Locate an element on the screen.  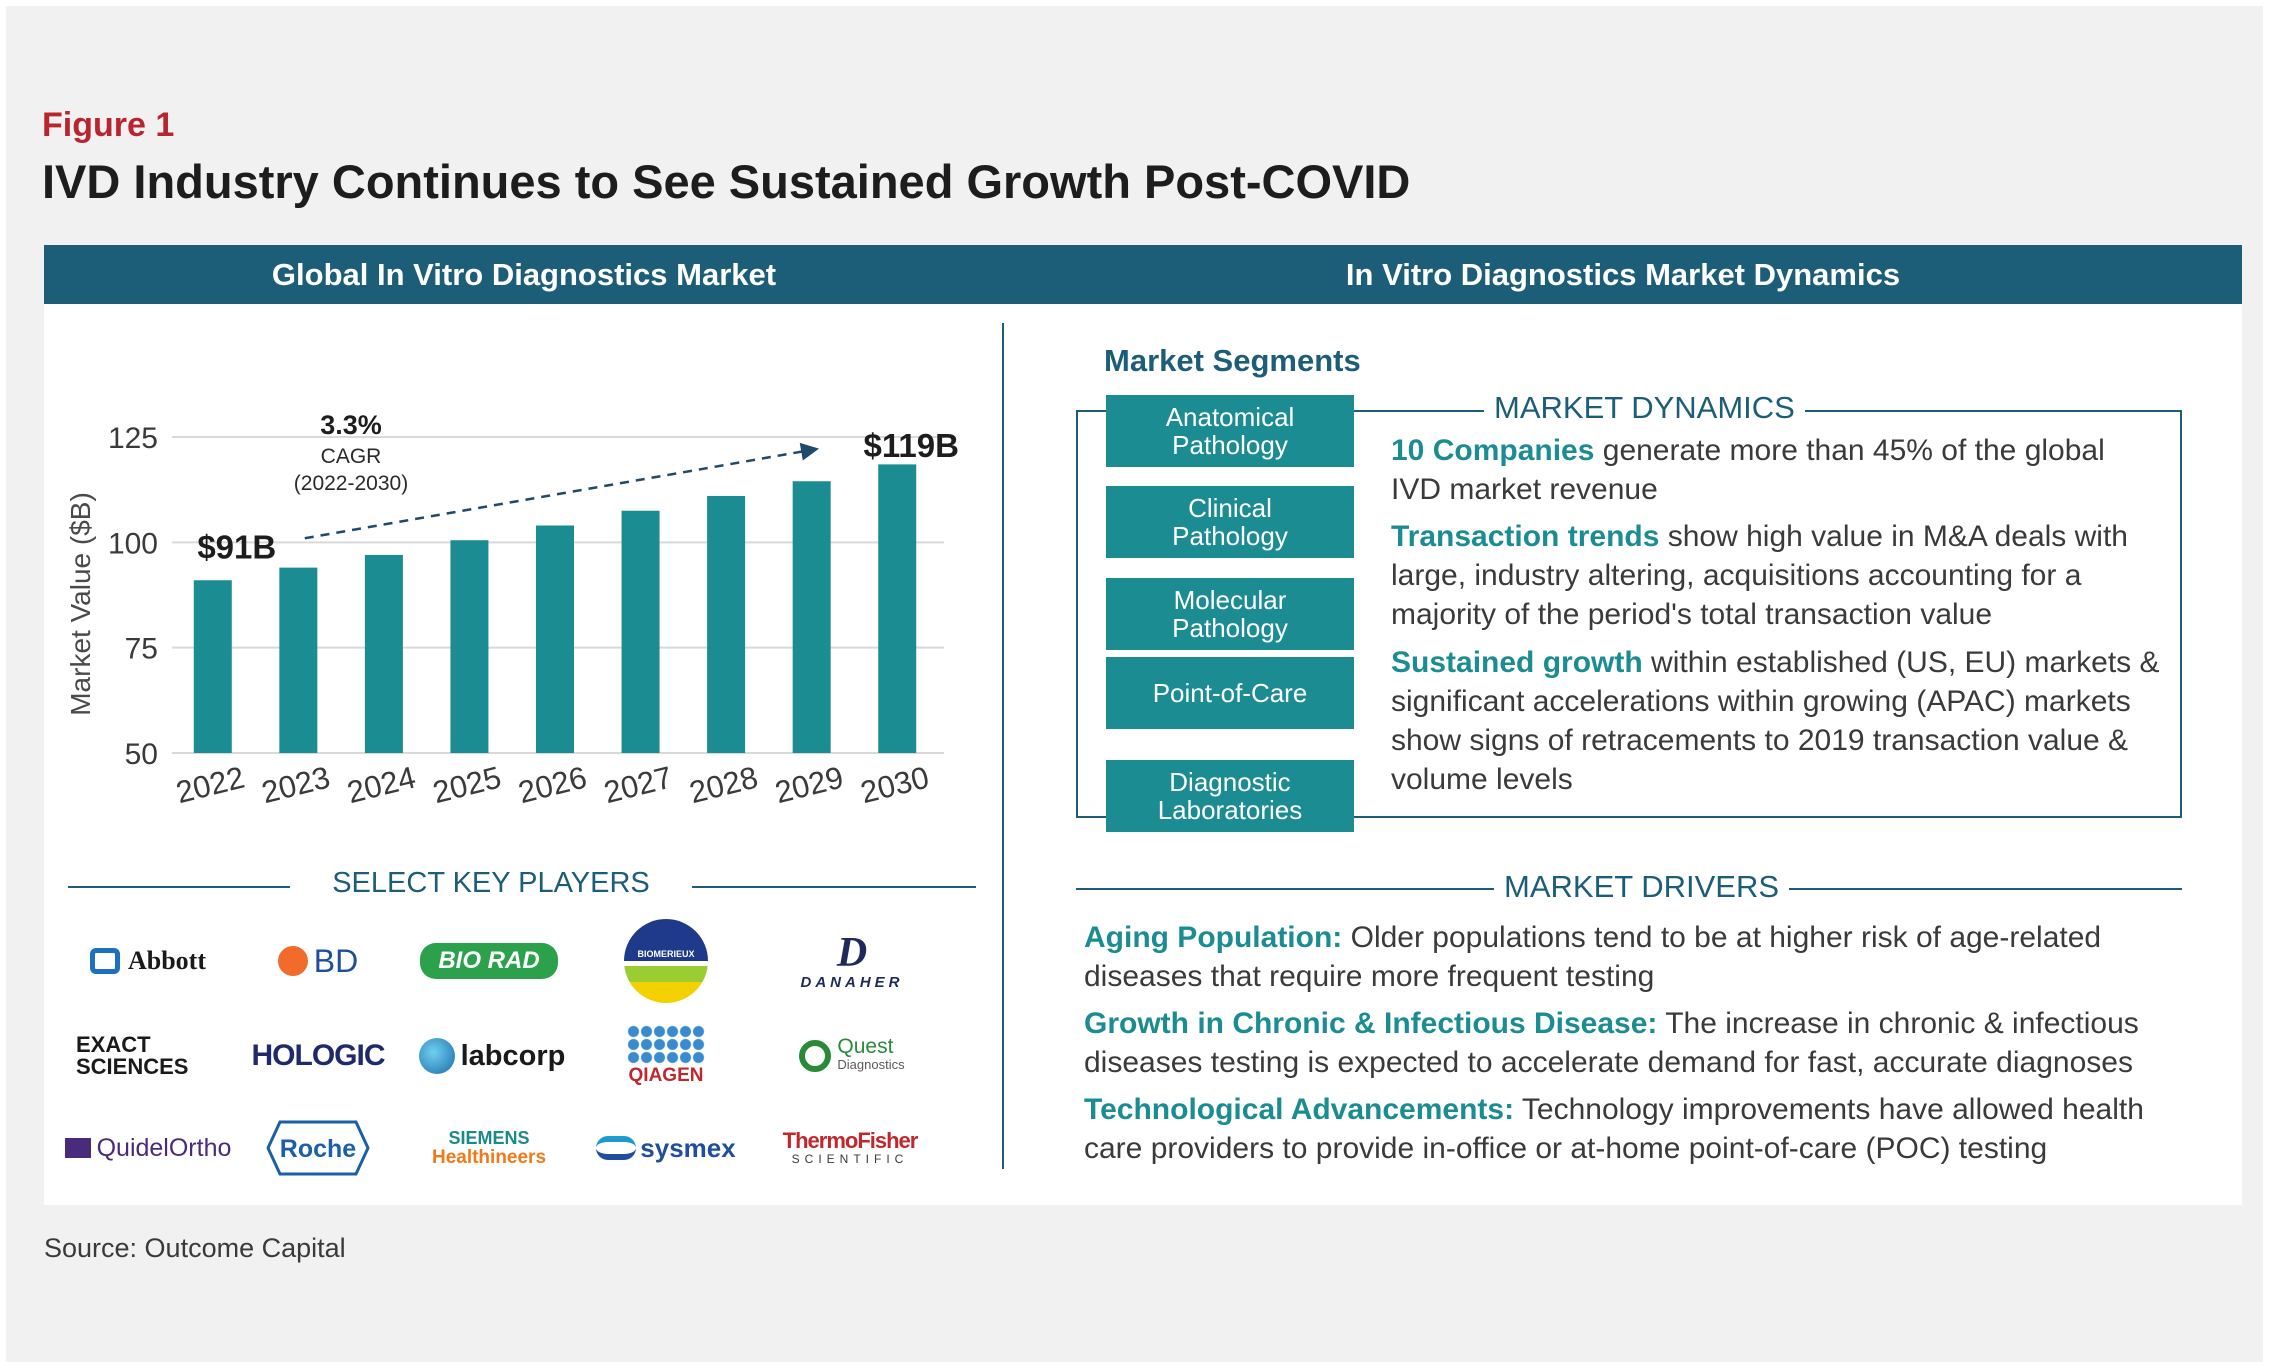
quidelortho-logo: QuidelOrtho is located at coordinates (148, 1148).